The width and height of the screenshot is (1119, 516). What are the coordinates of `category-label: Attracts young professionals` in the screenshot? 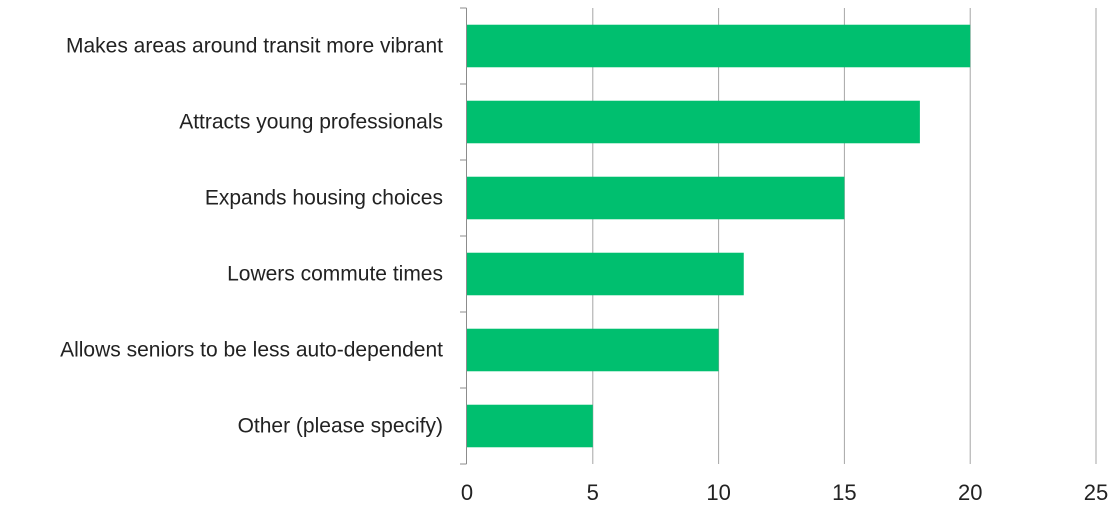 It's located at (311, 122).